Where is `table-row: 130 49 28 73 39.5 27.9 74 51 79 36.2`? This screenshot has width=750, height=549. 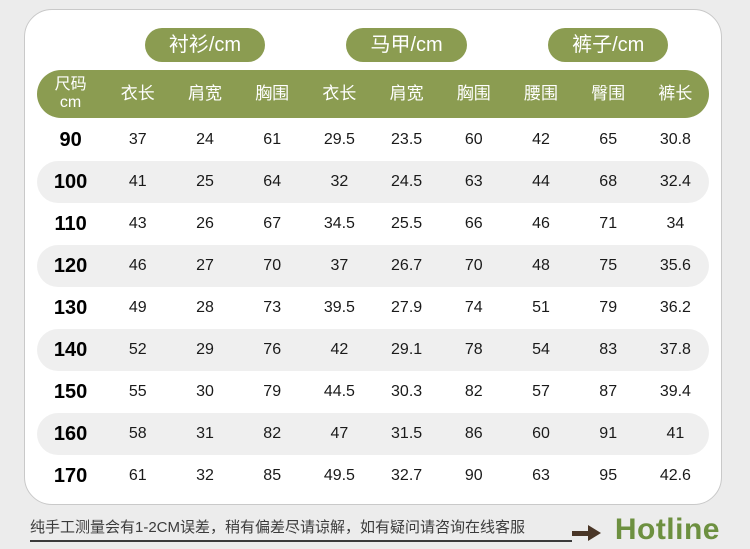 table-row: 130 49 28 73 39.5 27.9 74 51 79 36.2 is located at coordinates (373, 308).